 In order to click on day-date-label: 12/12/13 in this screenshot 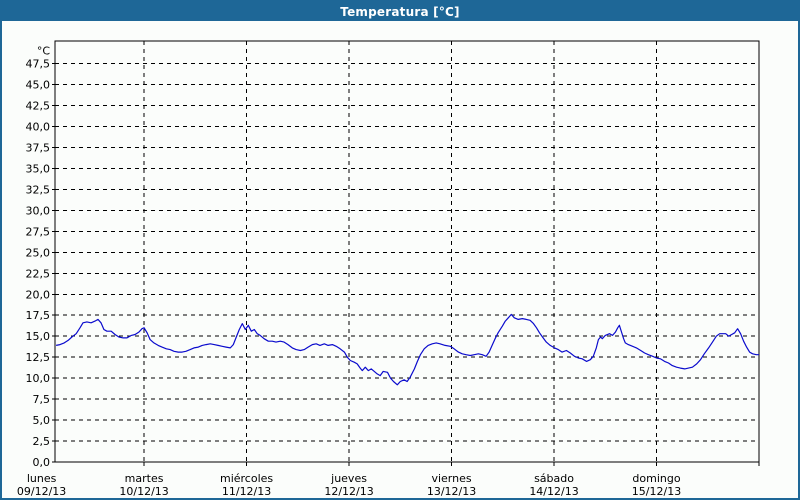, I will do `click(348, 491)`.